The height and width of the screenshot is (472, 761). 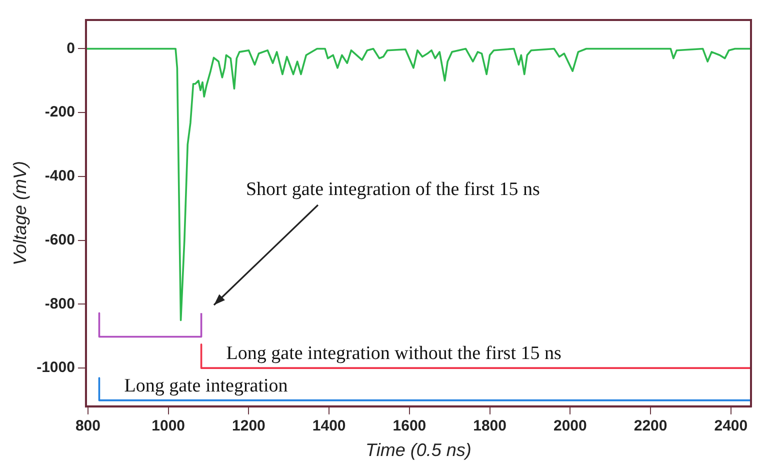 I want to click on x-tick-label: 2000, so click(x=570, y=426).